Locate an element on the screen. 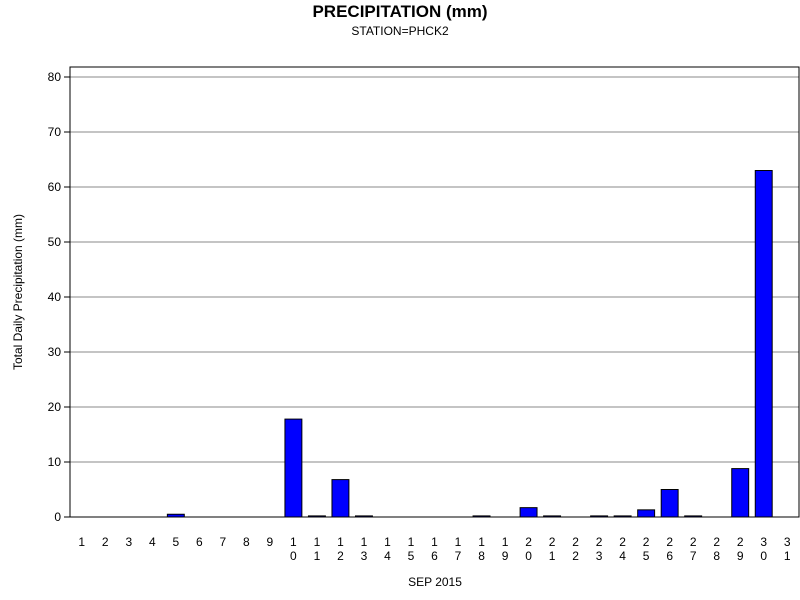  y-tick-label: 10 is located at coordinates (55, 462).